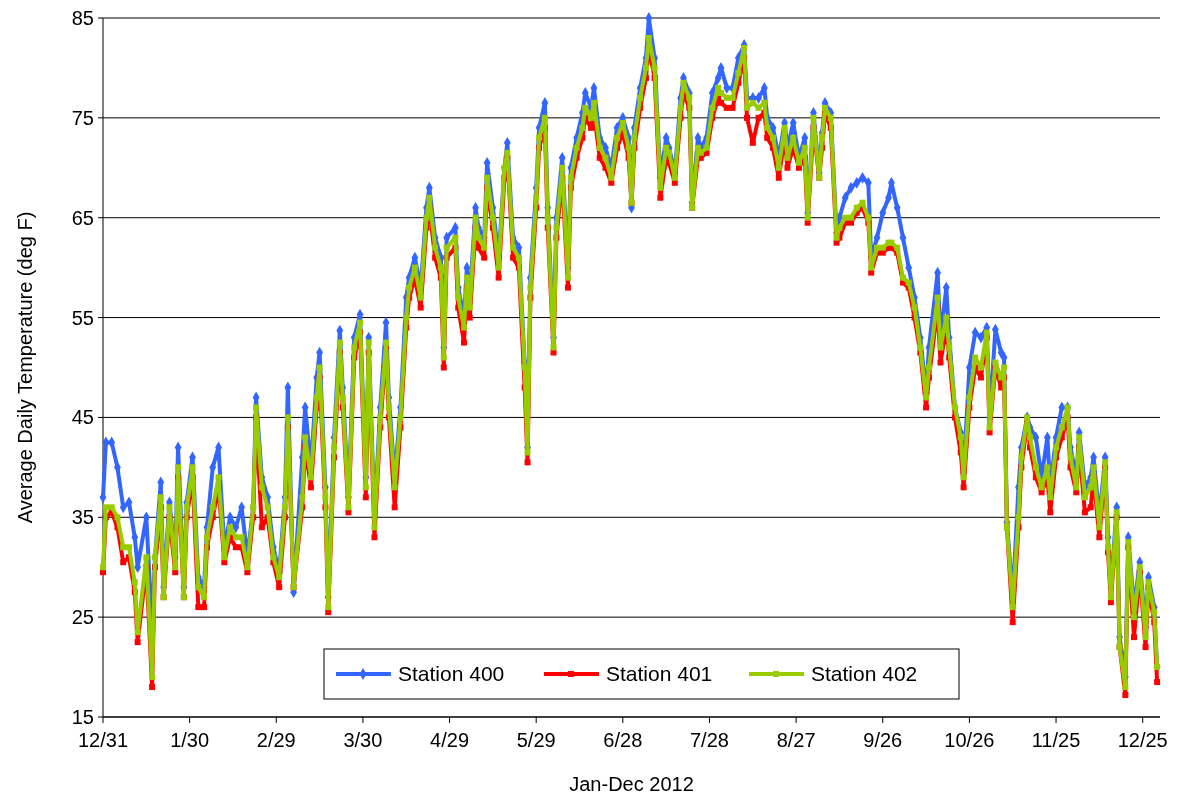 This screenshot has width=1180, height=799. Describe the element at coordinates (82, 417) in the screenshot. I see `y-tick-label: 45` at that location.